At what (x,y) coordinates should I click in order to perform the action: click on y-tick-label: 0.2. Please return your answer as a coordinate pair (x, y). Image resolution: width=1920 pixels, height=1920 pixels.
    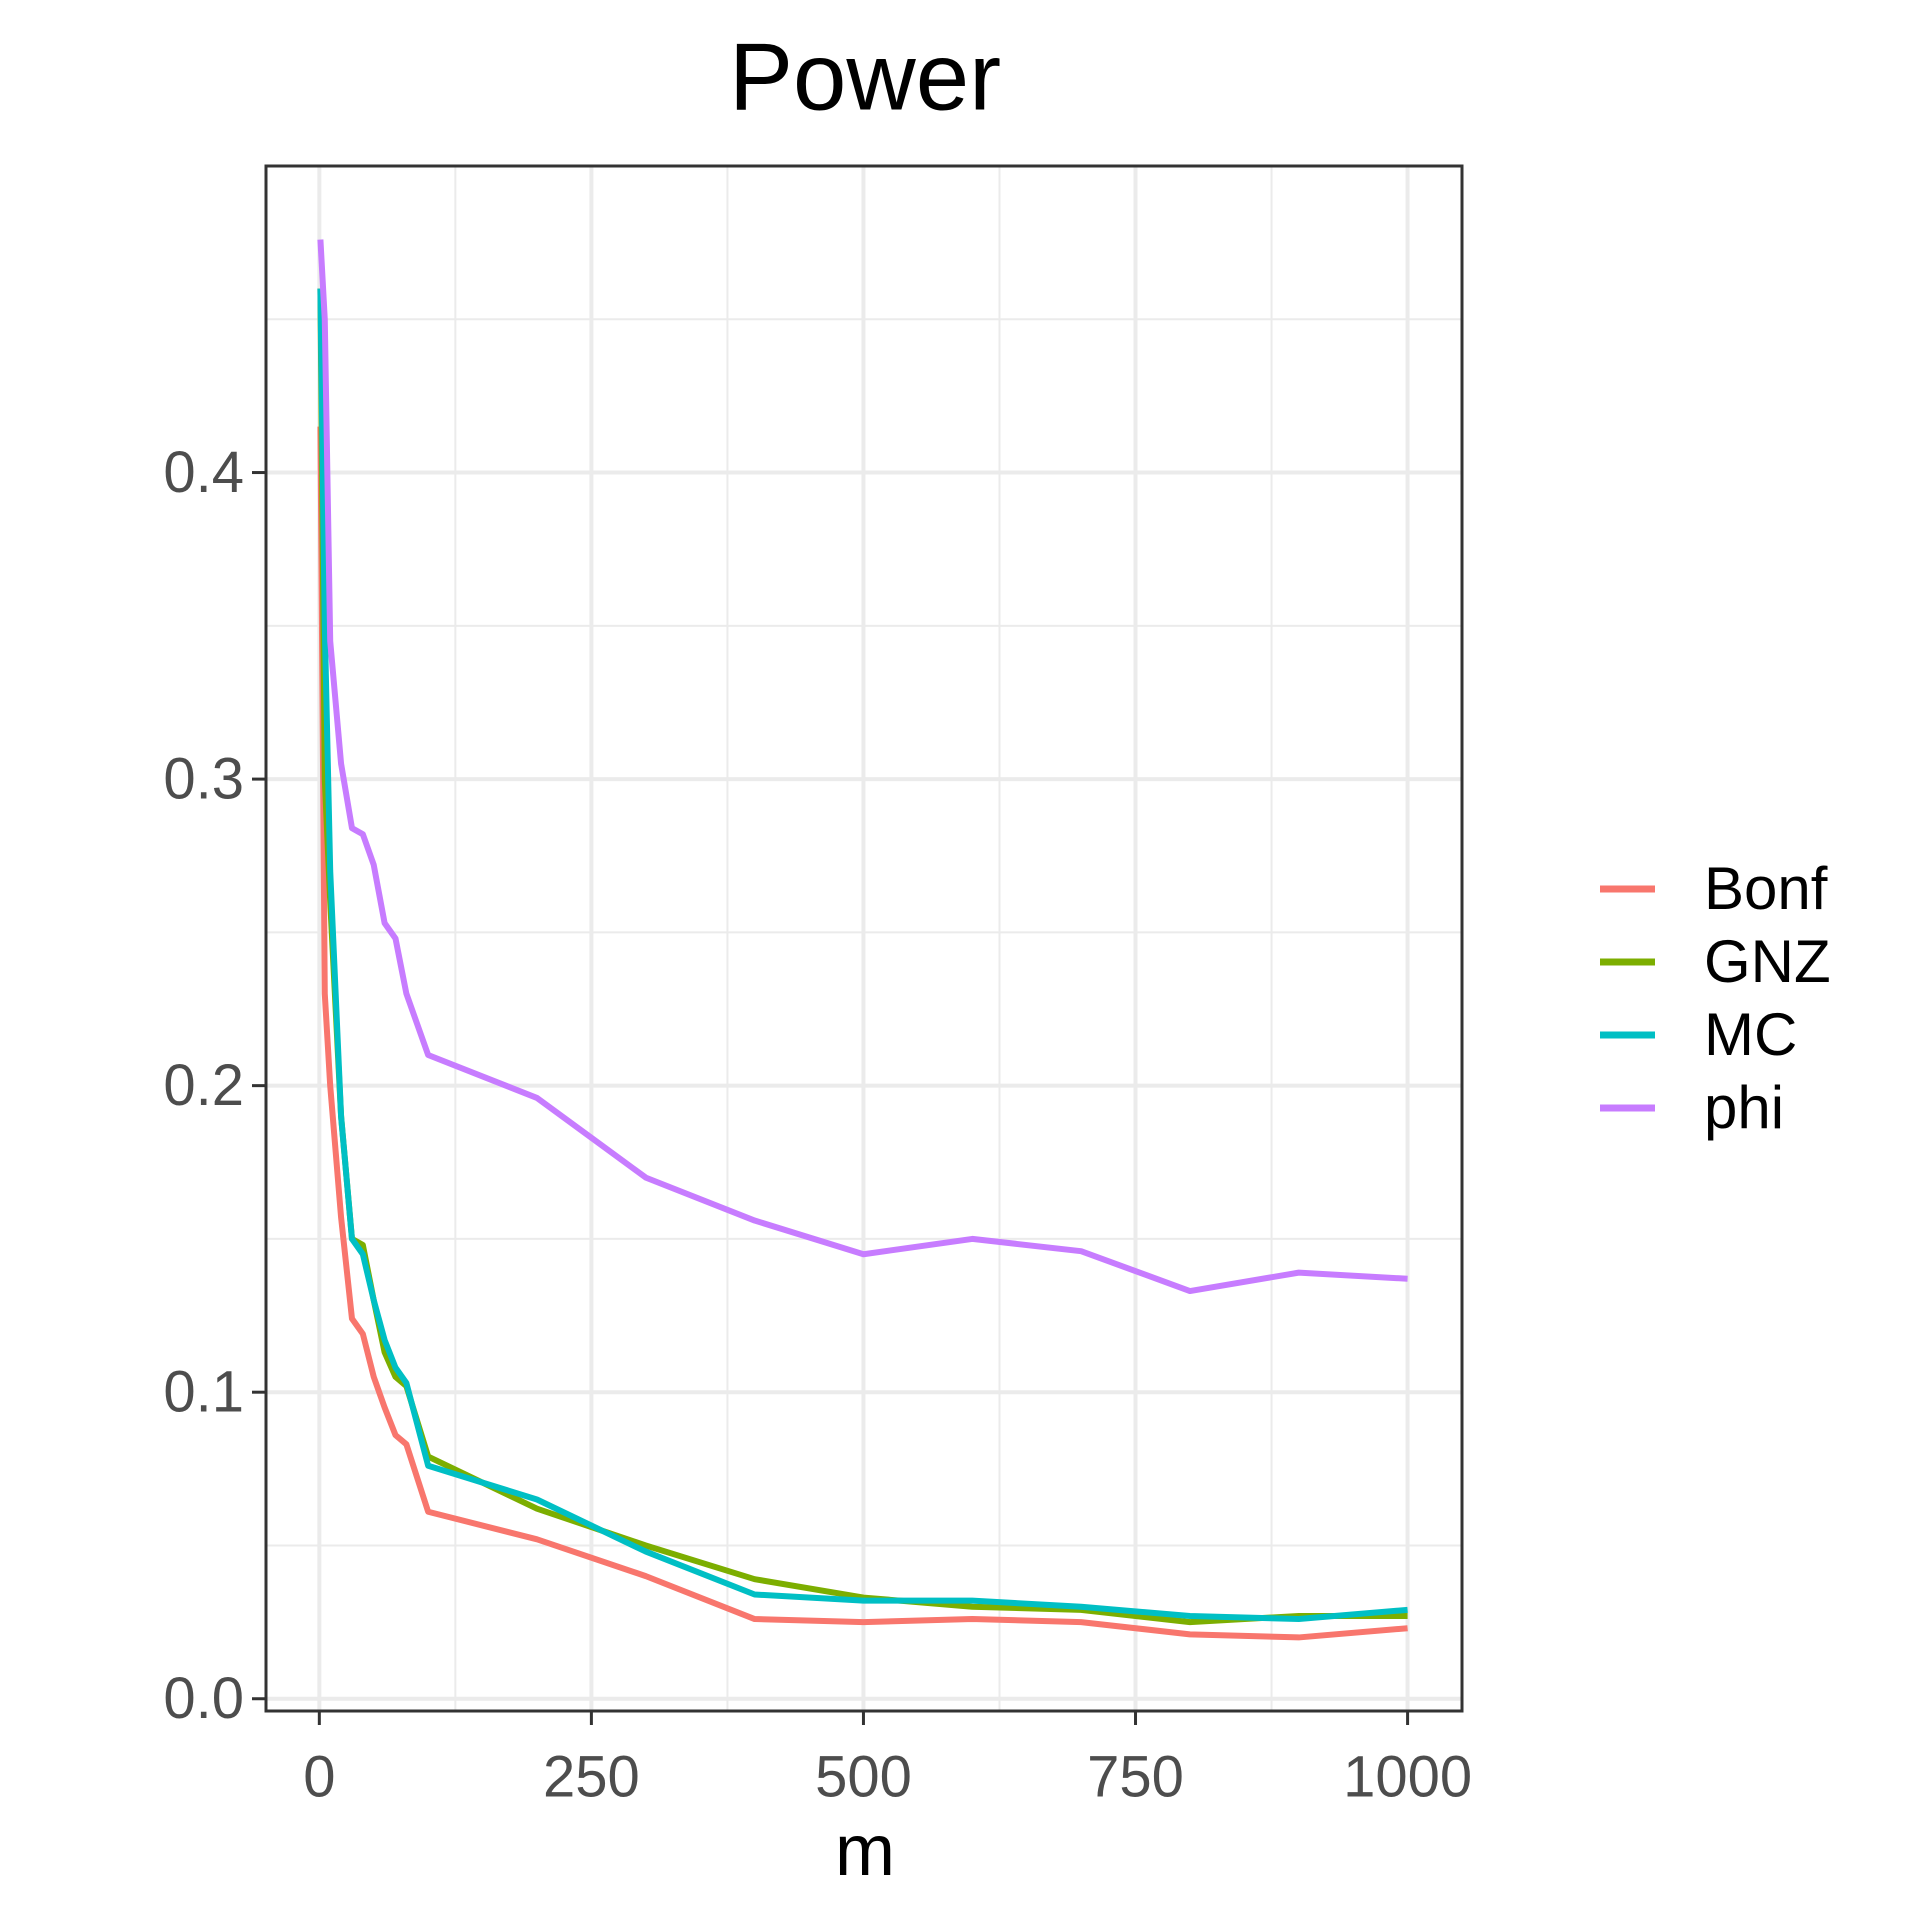
    Looking at the image, I should click on (203, 1085).